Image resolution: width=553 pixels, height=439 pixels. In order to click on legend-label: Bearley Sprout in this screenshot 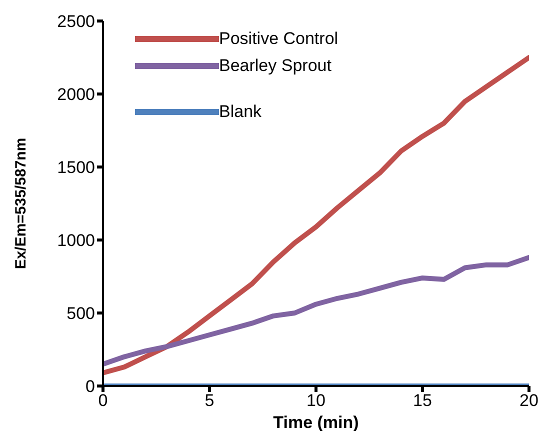, I will do `click(275, 65)`.